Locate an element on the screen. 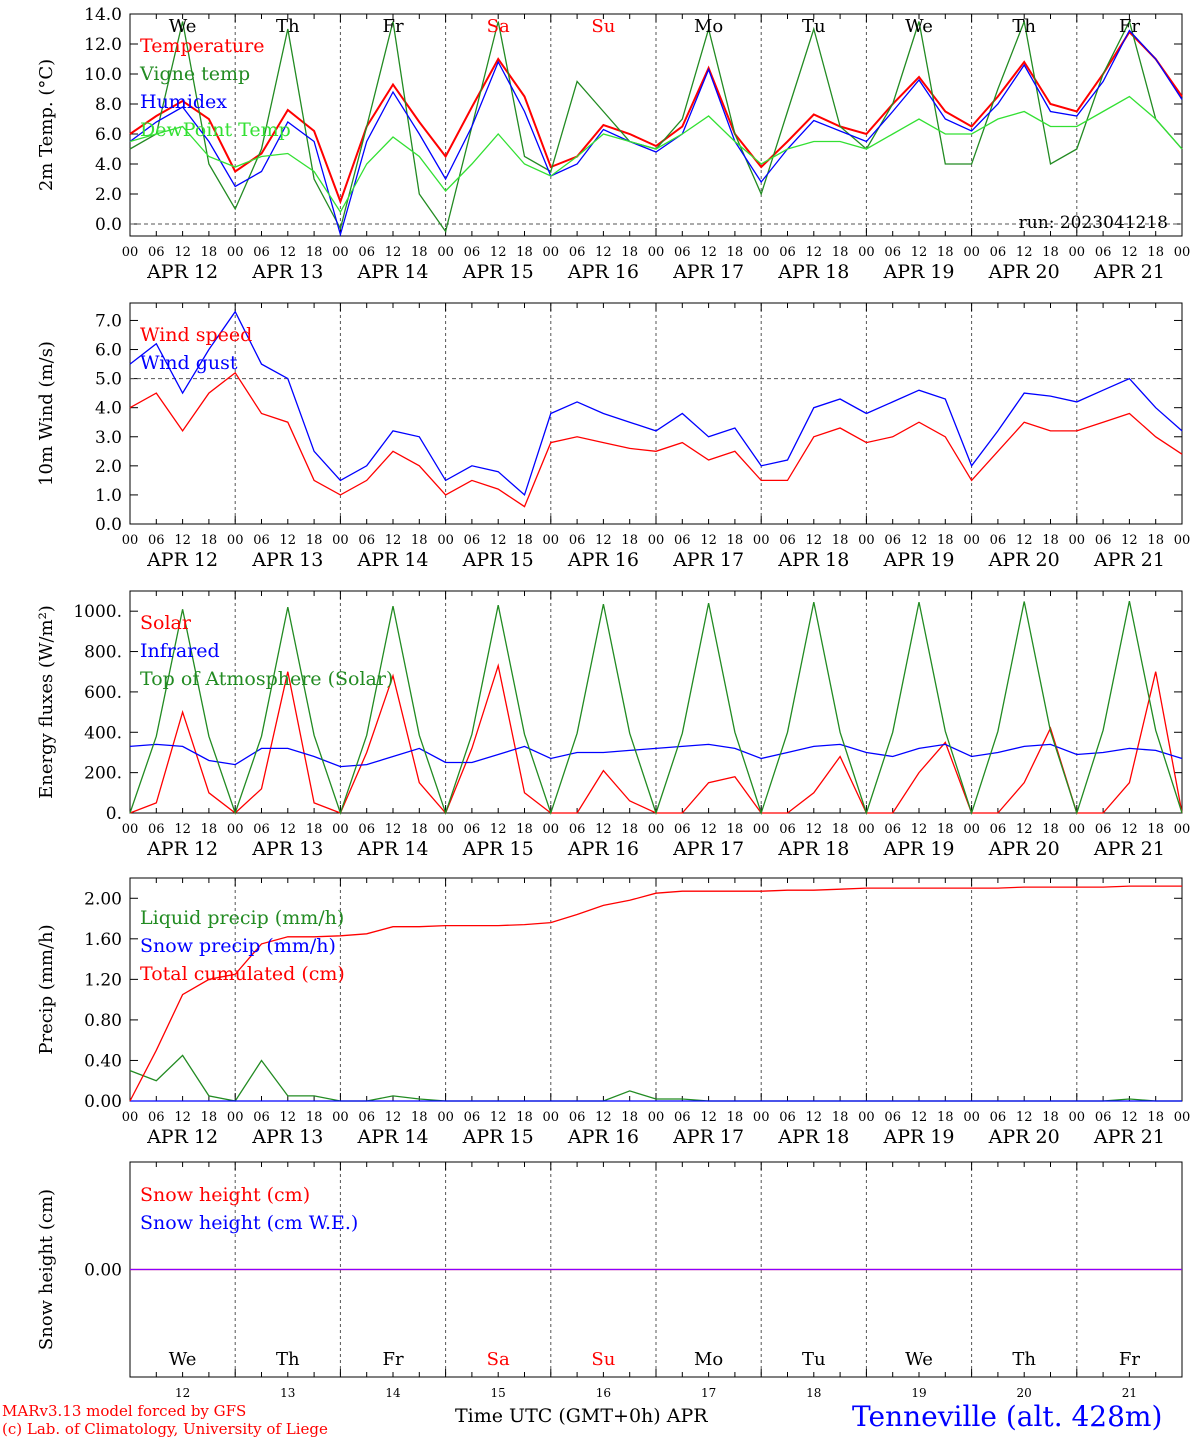 Image resolution: width=1194 pixels, height=1440 pixels. day-number-label: 18 is located at coordinates (813, 1393).